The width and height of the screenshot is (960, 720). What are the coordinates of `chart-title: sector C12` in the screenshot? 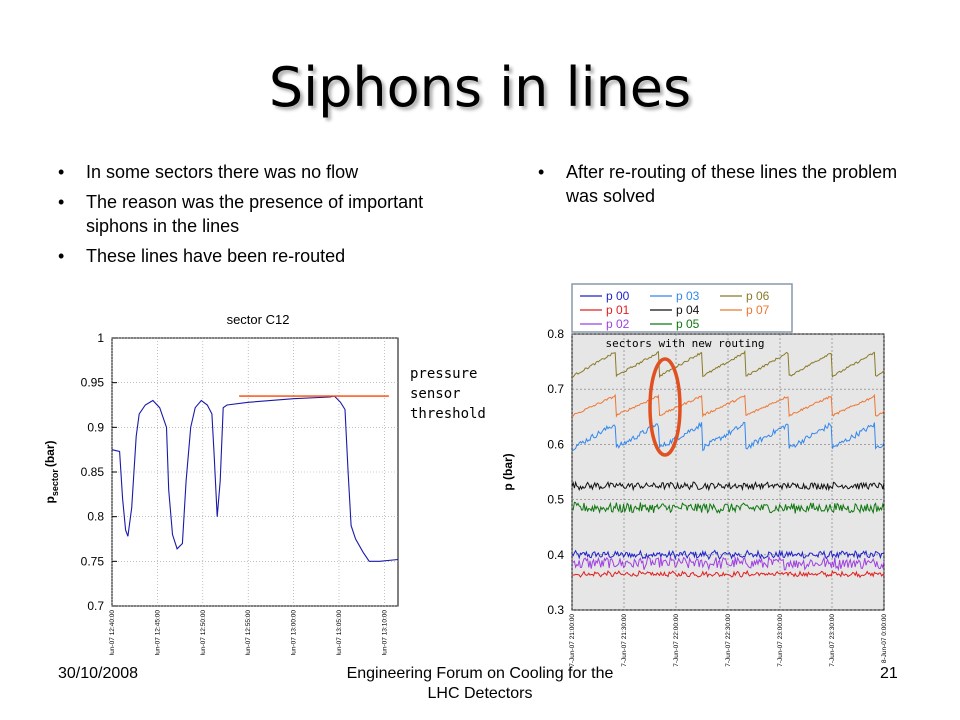 It's located at (258, 319).